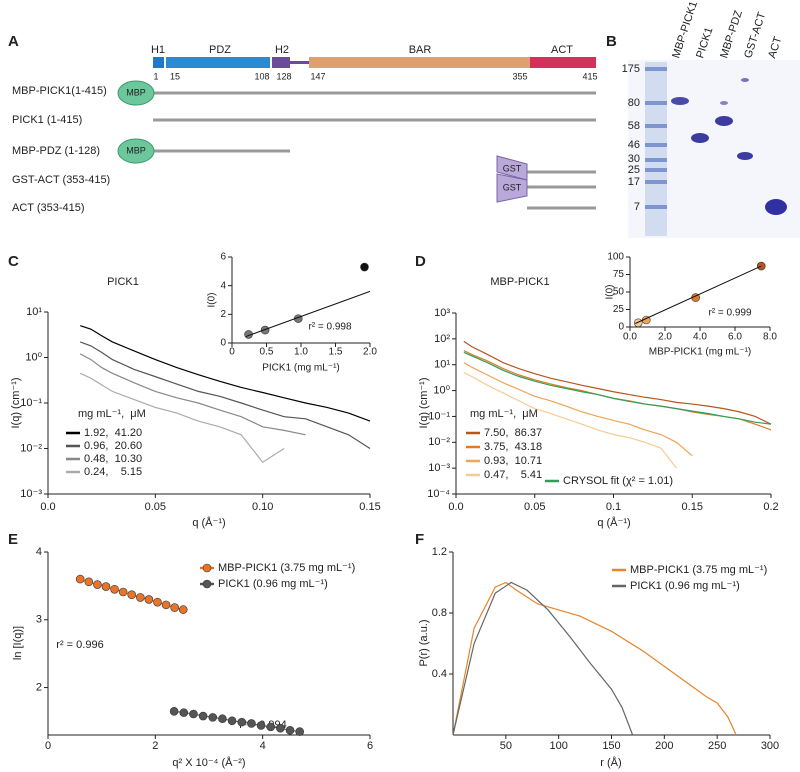  I want to click on legend-label: 0.48, 10.30, so click(113, 459).